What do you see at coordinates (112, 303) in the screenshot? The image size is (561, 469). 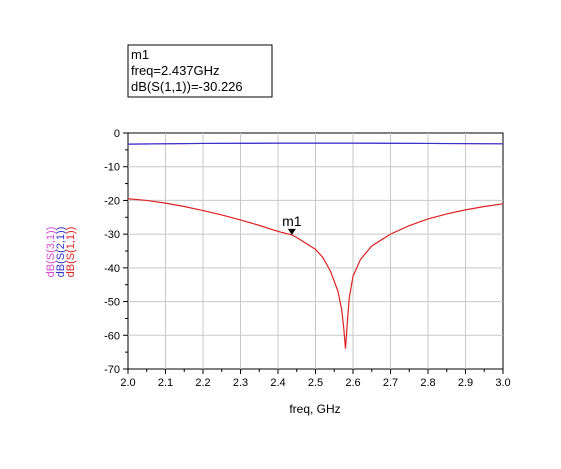 I see `y-tick-label: -50` at bounding box center [112, 303].